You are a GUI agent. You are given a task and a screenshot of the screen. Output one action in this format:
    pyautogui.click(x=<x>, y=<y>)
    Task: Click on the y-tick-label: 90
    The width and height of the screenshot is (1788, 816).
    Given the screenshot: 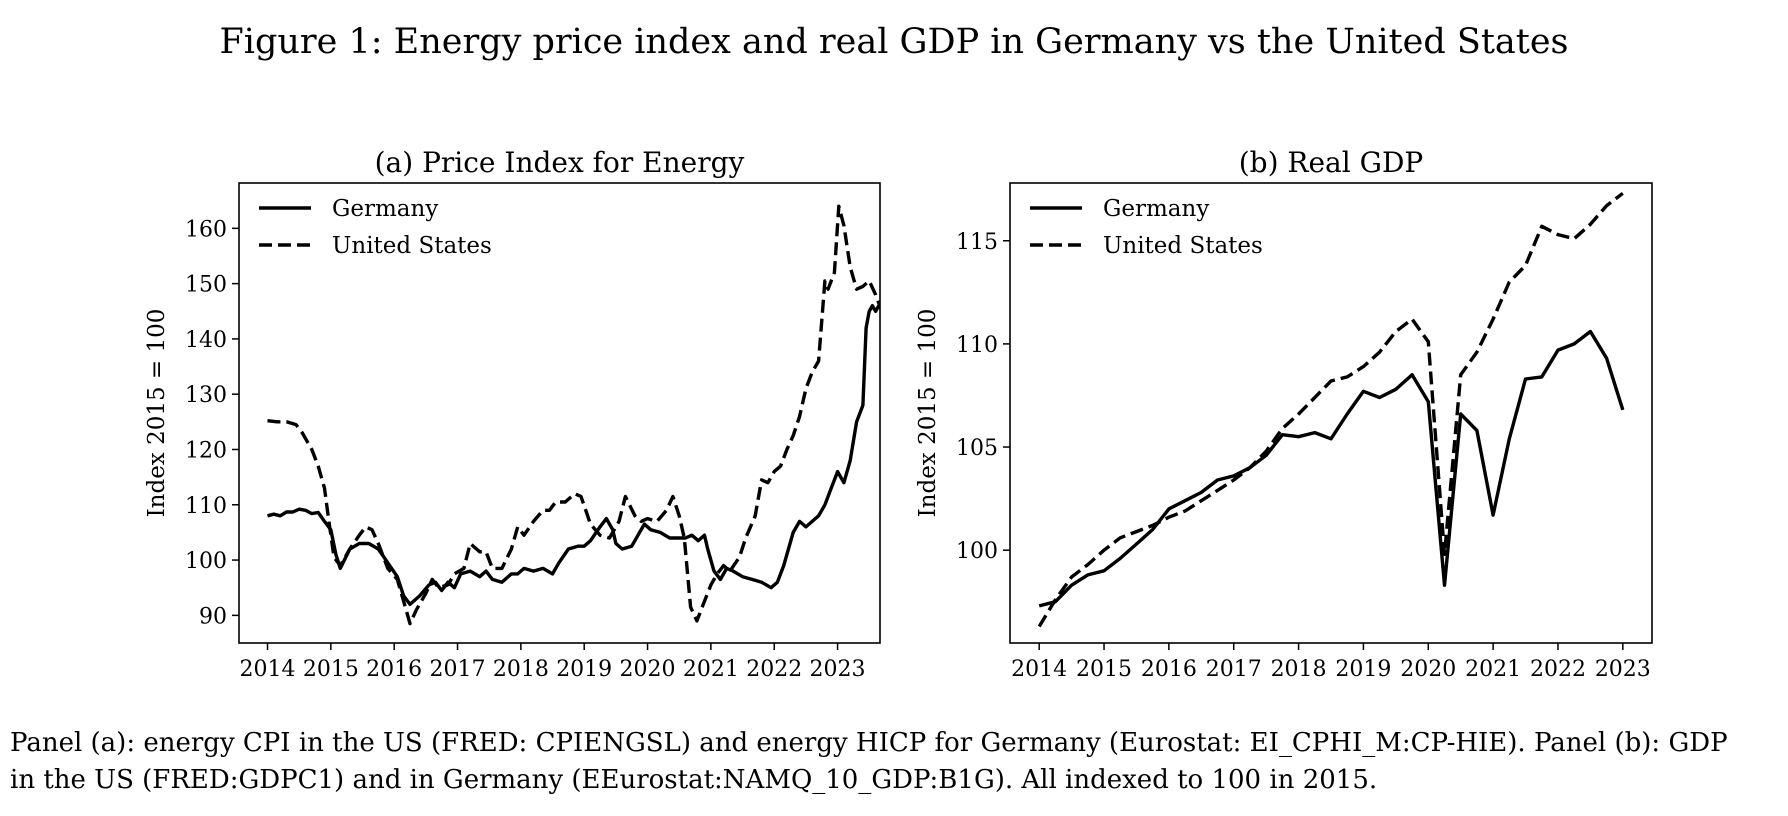 What is the action you would take?
    pyautogui.click(x=213, y=616)
    